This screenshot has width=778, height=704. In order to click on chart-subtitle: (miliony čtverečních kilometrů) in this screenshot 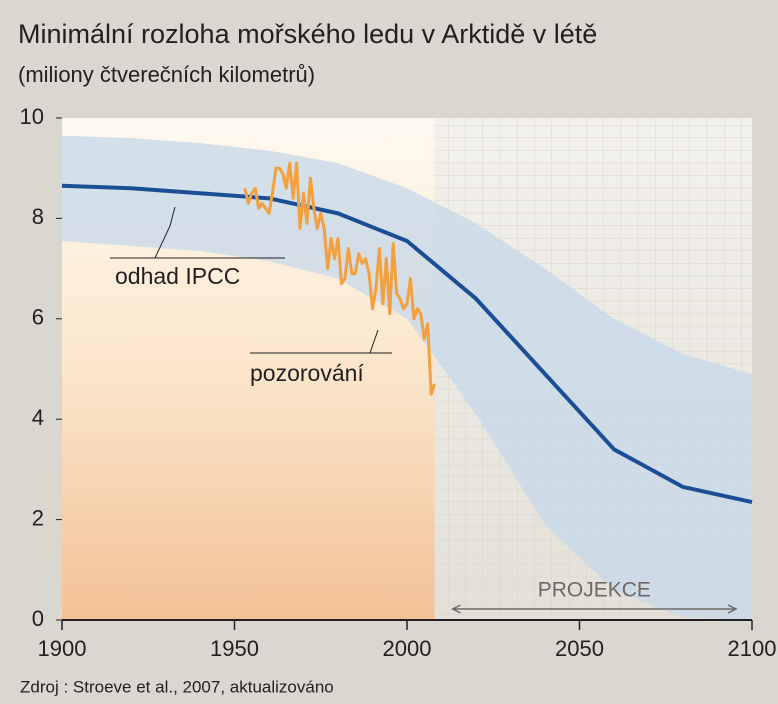, I will do `click(166, 74)`.